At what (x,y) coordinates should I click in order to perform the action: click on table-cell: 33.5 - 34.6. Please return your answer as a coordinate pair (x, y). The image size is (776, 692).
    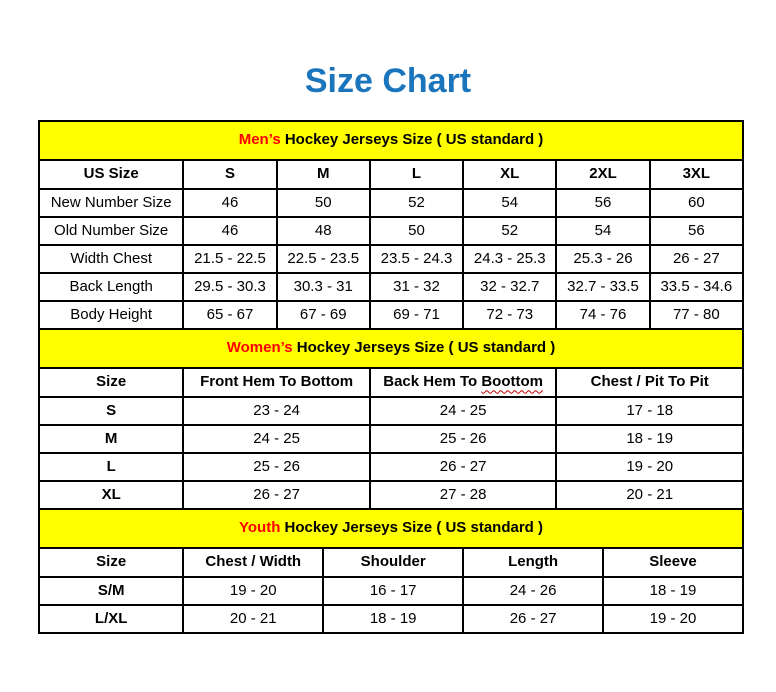
    Looking at the image, I should click on (696, 287).